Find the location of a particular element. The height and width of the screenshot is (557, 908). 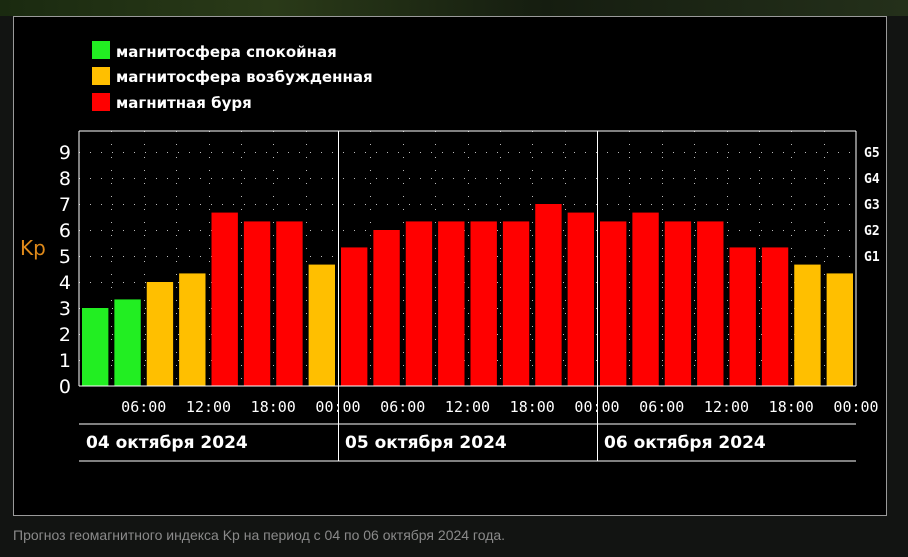

date-label: 05 октября 2024 is located at coordinates (426, 443).